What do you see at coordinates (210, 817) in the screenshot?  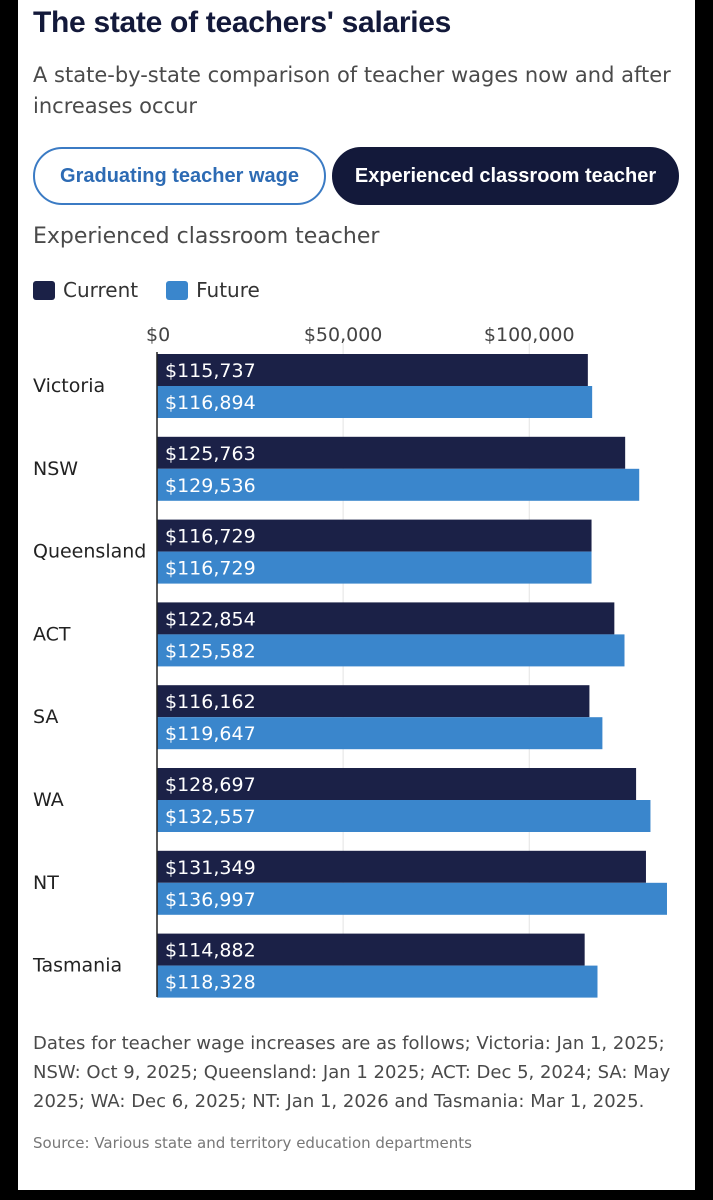 I see `data-label: $132,557` at bounding box center [210, 817].